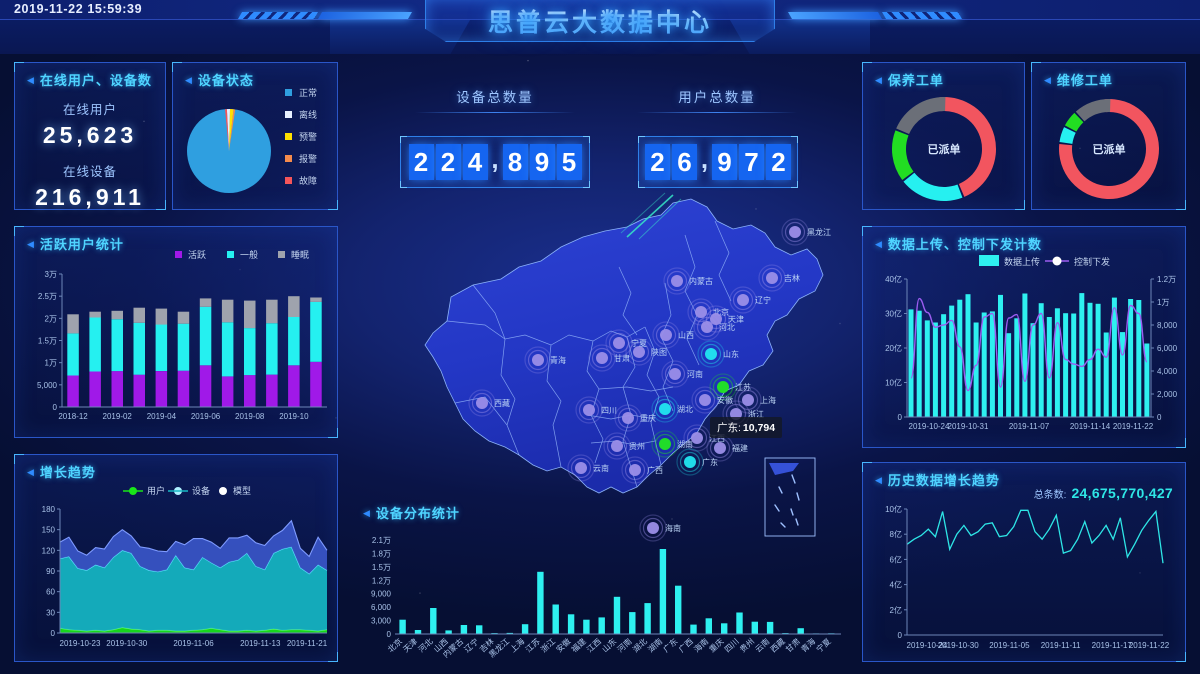 The image size is (1200, 674). What do you see at coordinates (673, 335) in the screenshot?
I see `map-marker: 山西` at bounding box center [673, 335].